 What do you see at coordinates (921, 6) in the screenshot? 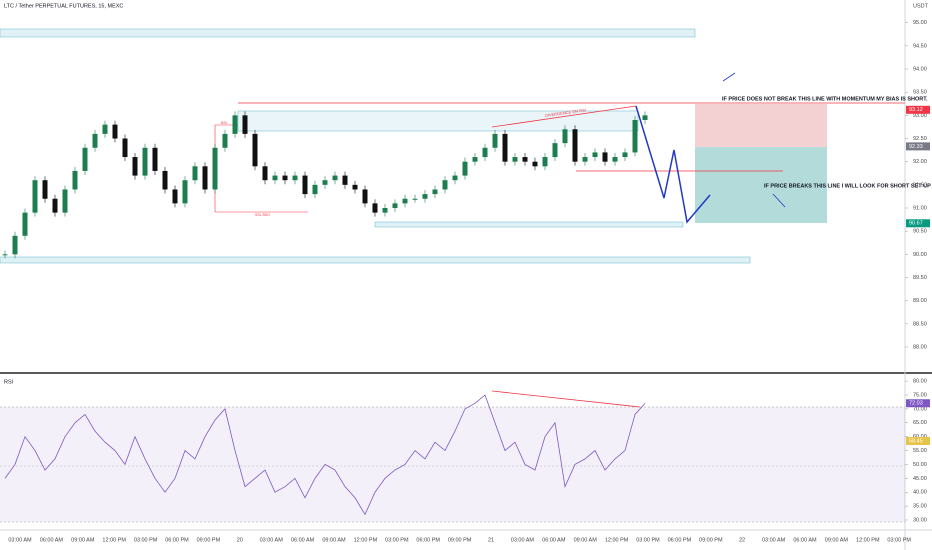
I see `currency: USDT` at bounding box center [921, 6].